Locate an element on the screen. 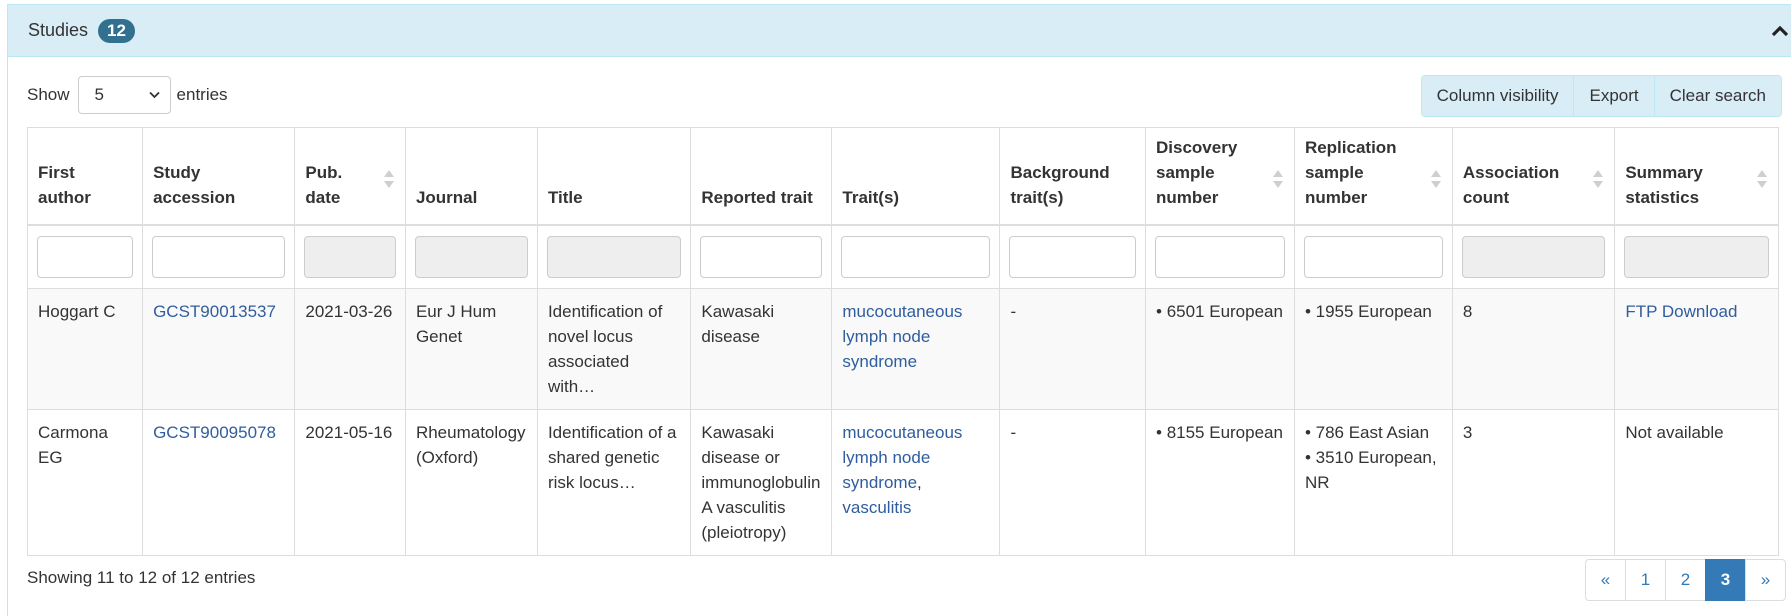 The image size is (1791, 616). first-author: Carmona EG is located at coordinates (73, 445).